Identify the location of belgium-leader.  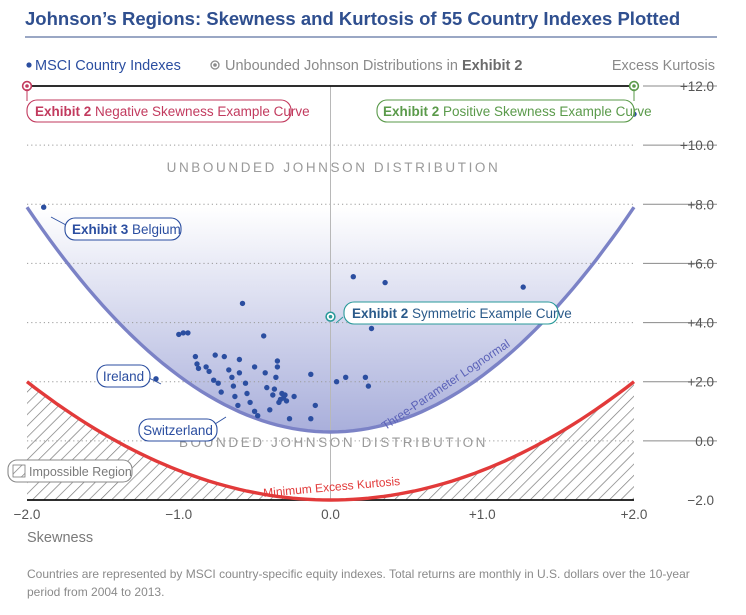
(58, 221).